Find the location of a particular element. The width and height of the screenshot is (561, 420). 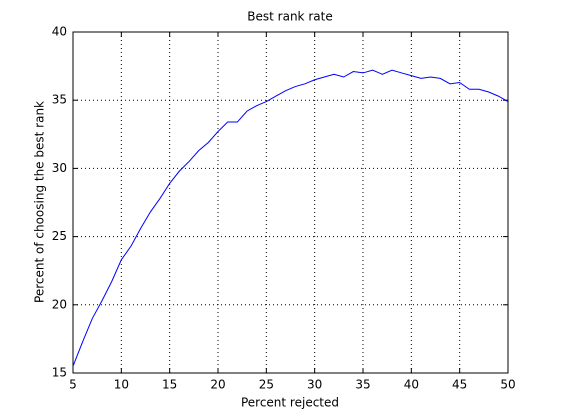

x-tick-label: 25 is located at coordinates (266, 385).